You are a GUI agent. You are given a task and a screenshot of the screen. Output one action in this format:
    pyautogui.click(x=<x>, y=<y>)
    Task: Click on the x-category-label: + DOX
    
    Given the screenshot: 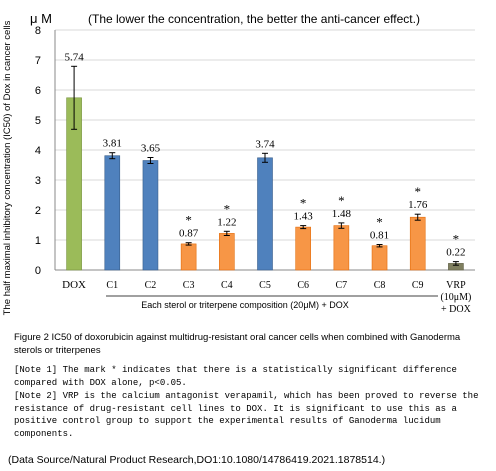 What is the action you would take?
    pyautogui.click(x=456, y=309)
    